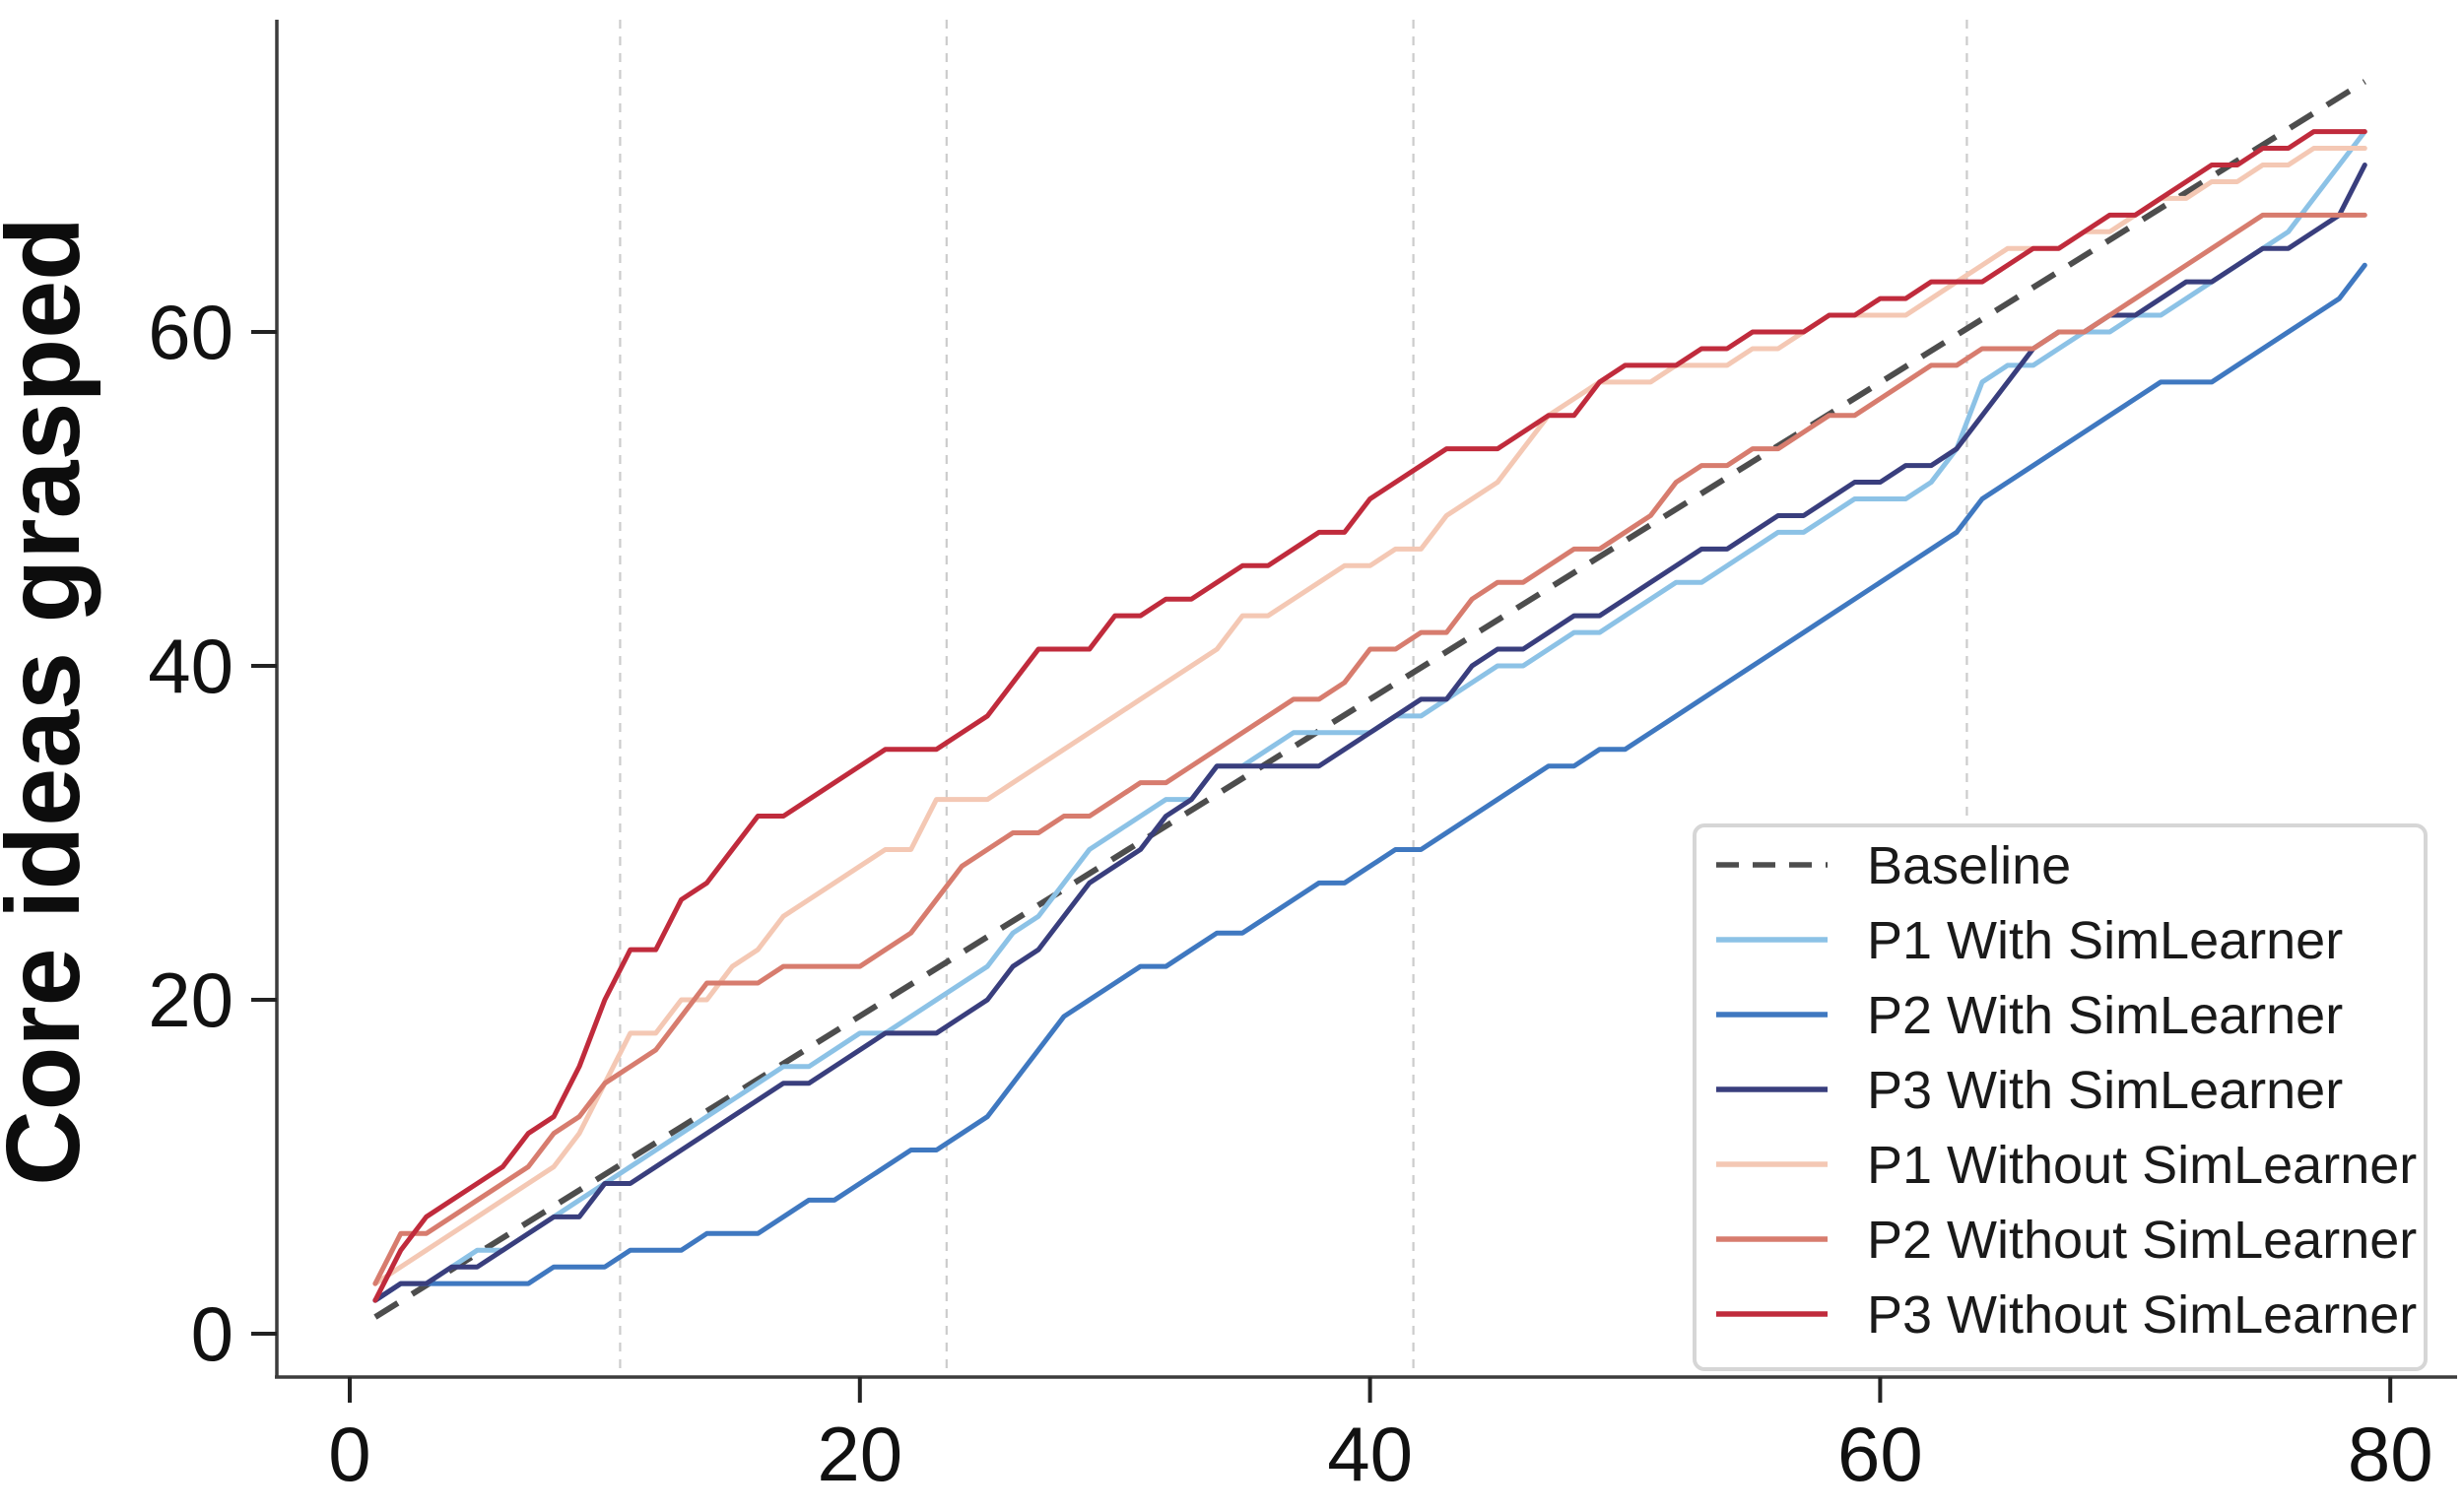  I want to click on legend-box, so click(2060, 1097).